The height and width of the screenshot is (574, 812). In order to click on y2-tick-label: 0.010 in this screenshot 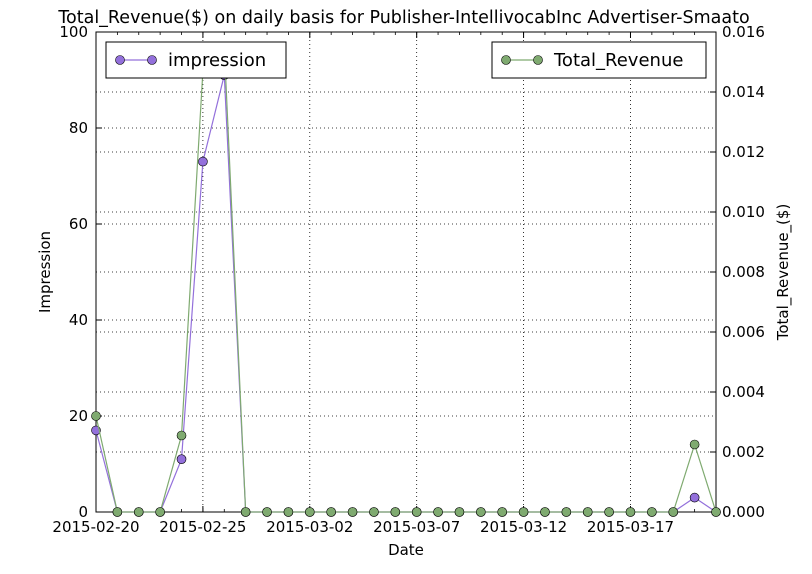, I will do `click(743, 212)`.